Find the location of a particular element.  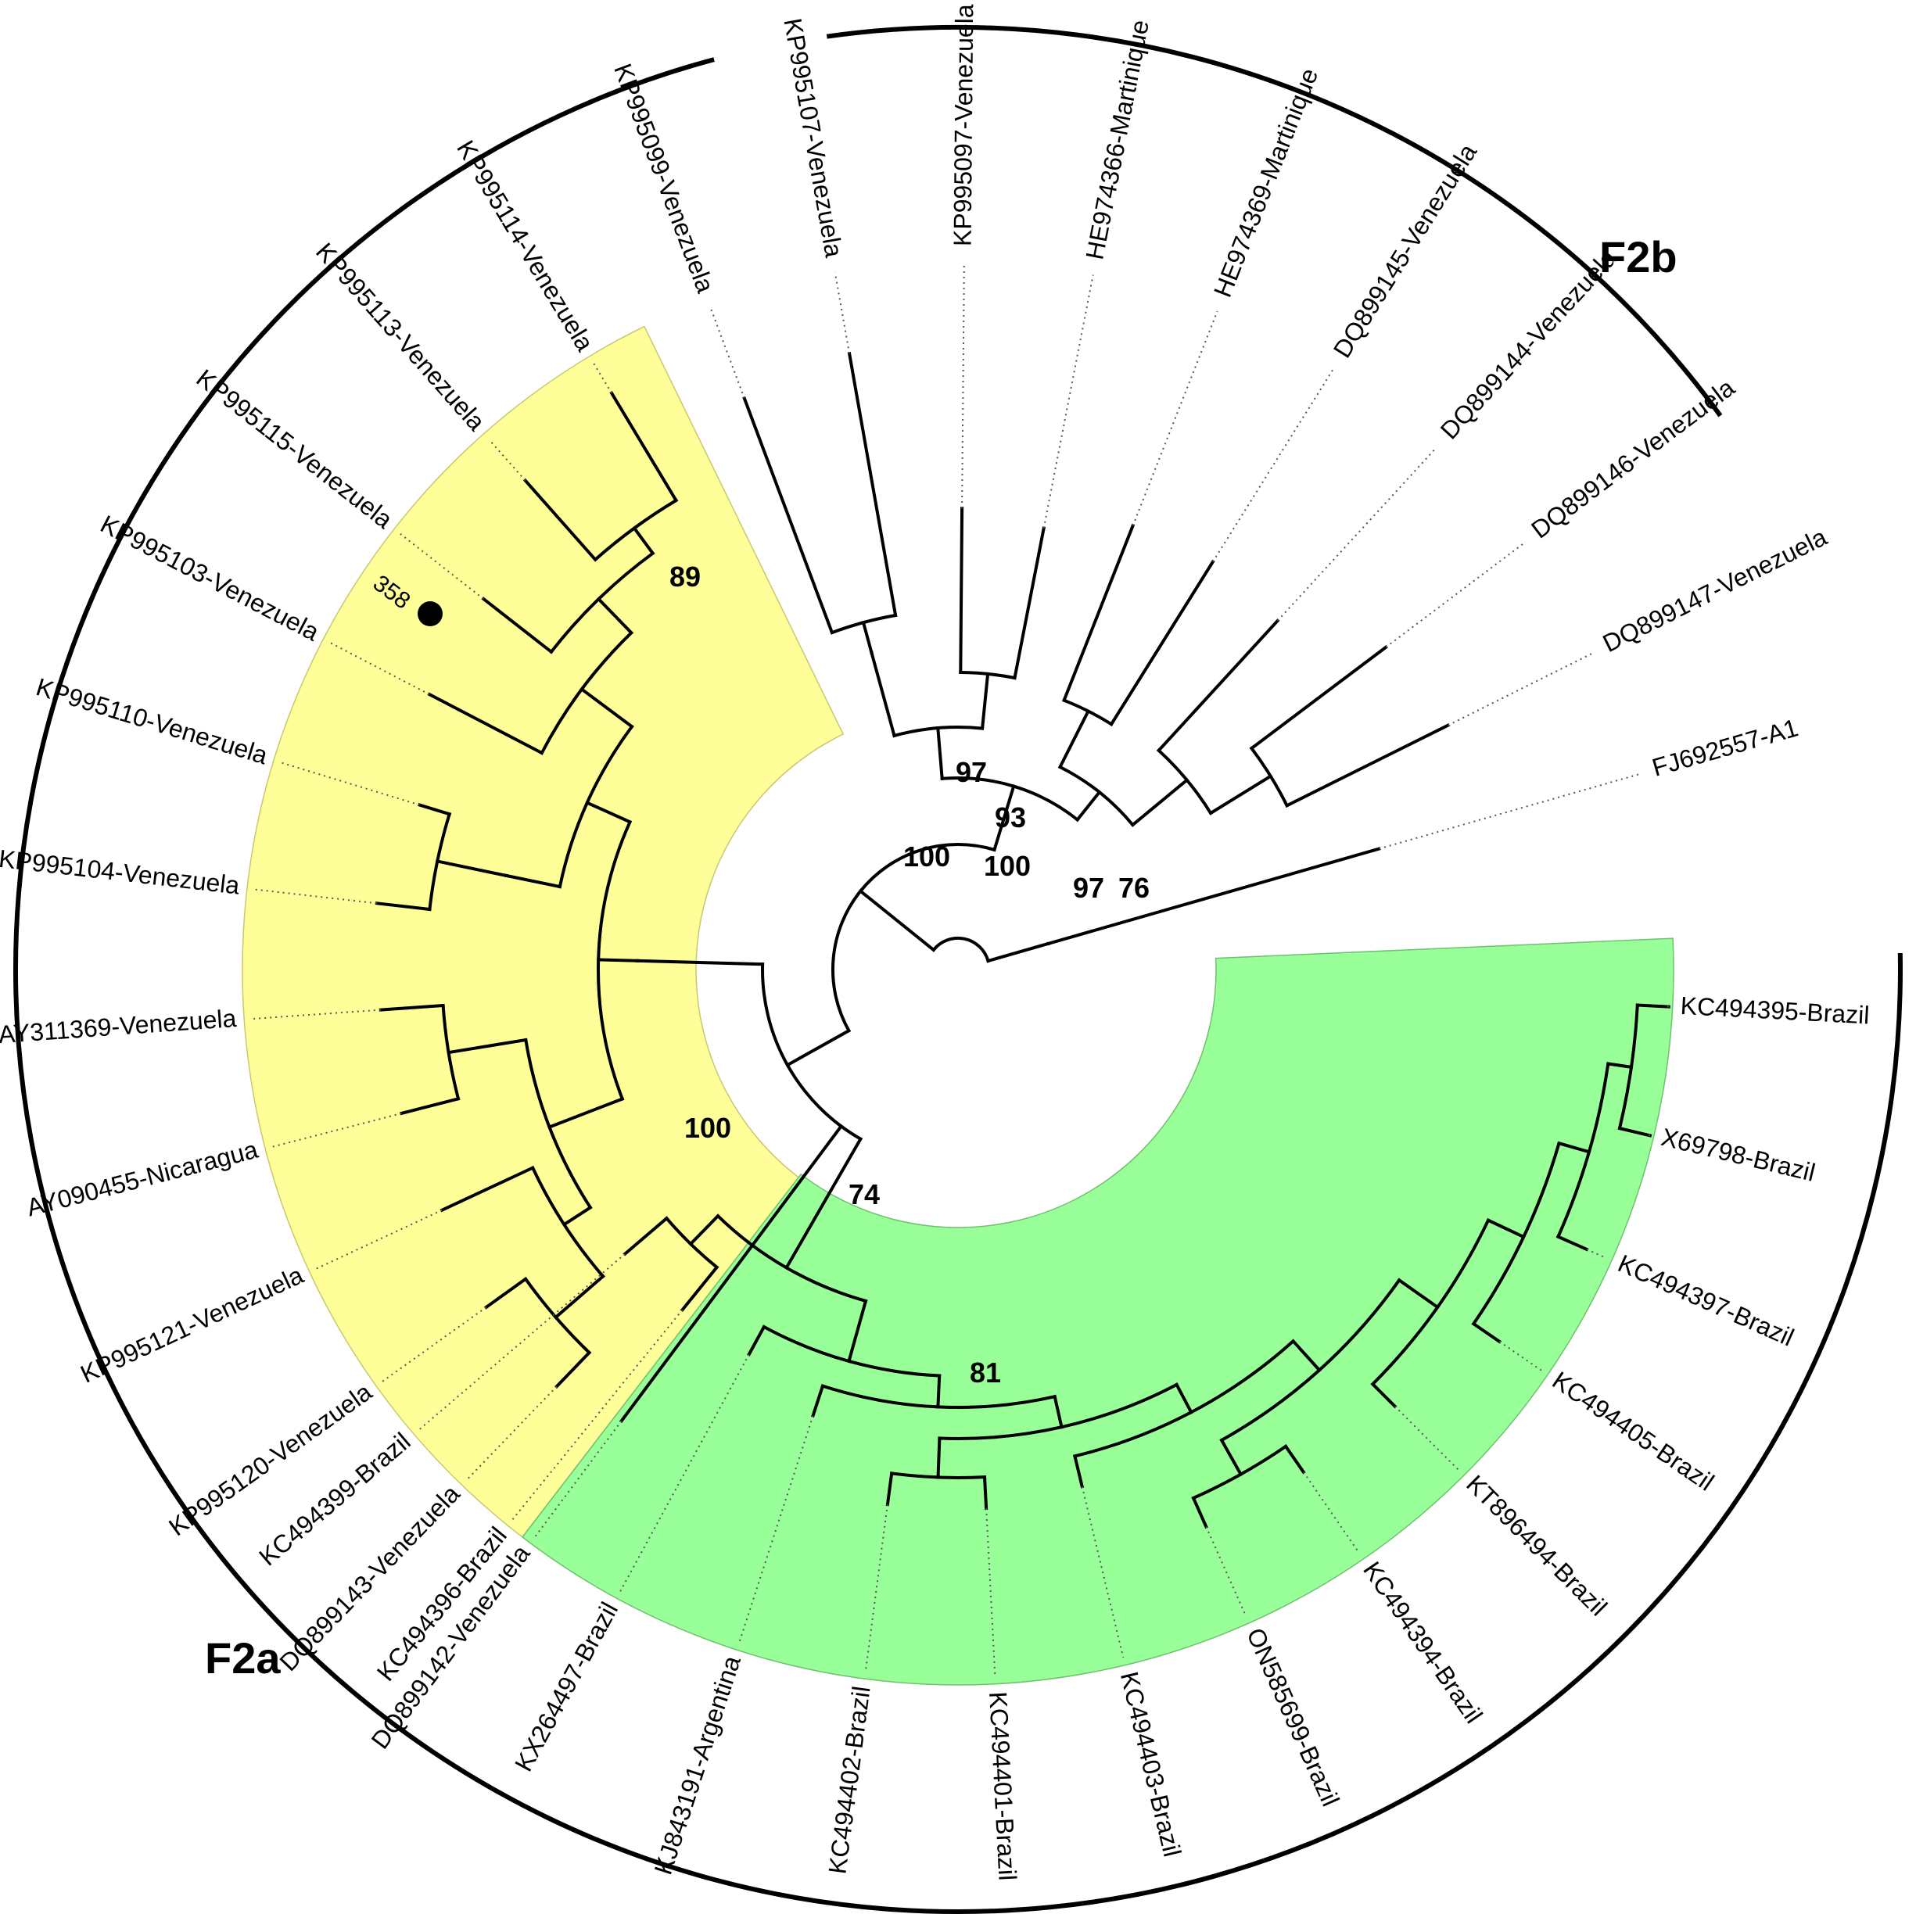

marker-dot is located at coordinates (431, 613).